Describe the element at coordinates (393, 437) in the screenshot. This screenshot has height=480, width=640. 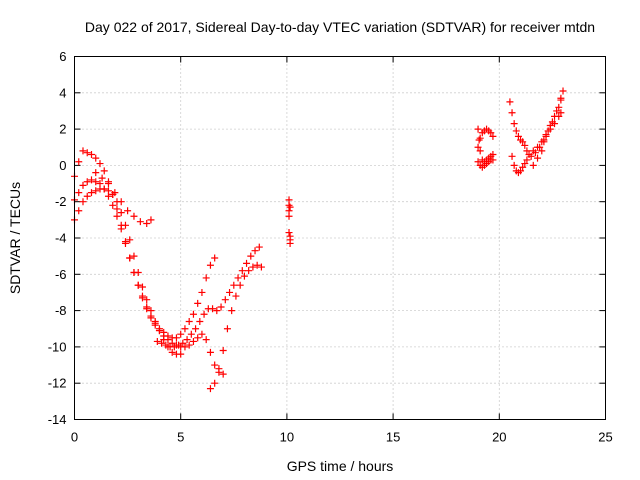
I see `x-tick-label: 15` at that location.